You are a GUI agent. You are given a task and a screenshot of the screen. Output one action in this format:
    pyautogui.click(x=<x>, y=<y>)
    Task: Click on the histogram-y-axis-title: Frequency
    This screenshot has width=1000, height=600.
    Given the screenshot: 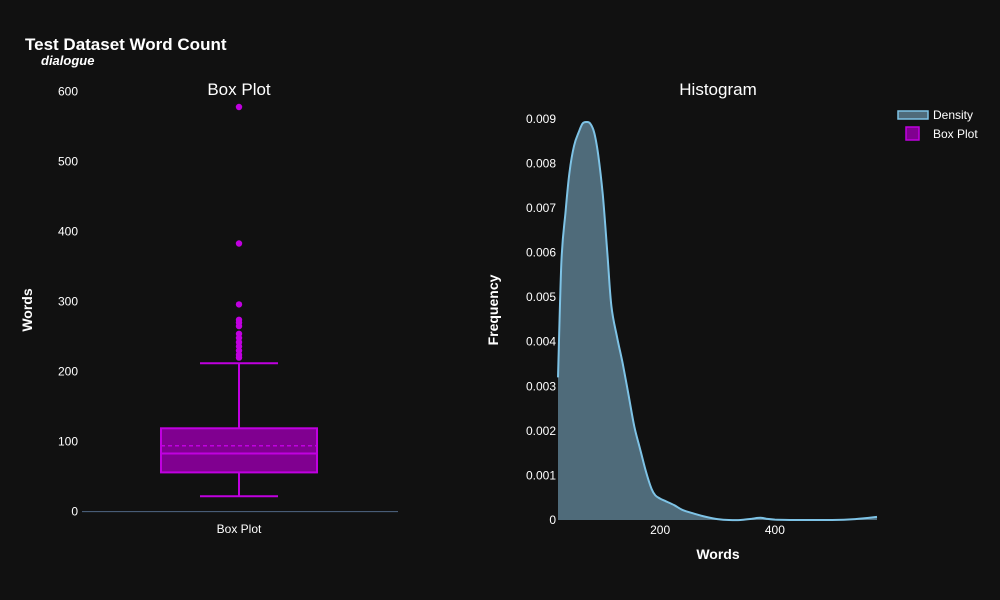 What is the action you would take?
    pyautogui.click(x=493, y=309)
    